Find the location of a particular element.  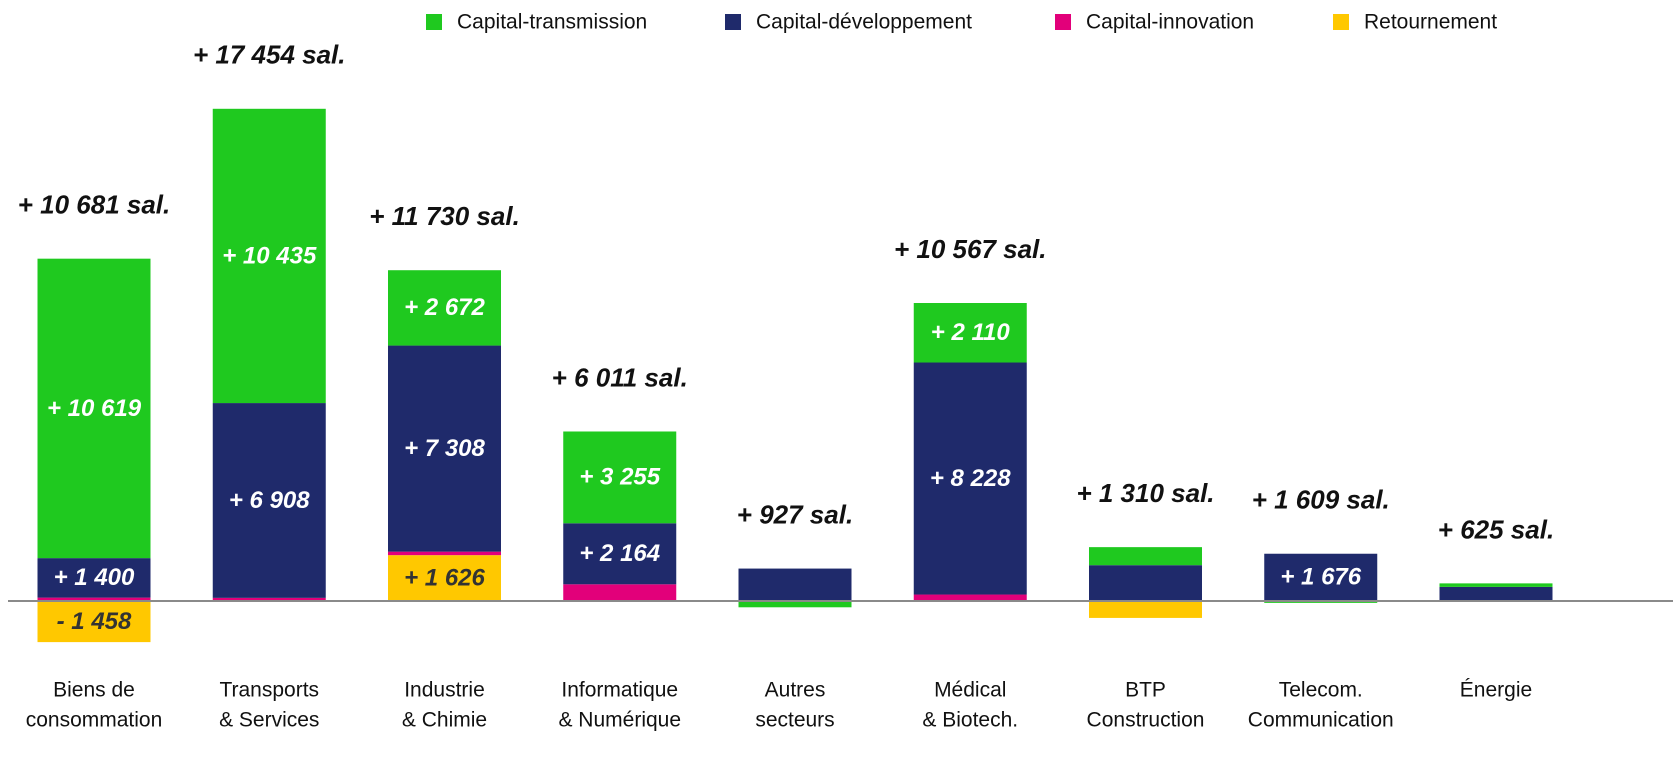

segment-label: + 1 400 is located at coordinates (94, 577).